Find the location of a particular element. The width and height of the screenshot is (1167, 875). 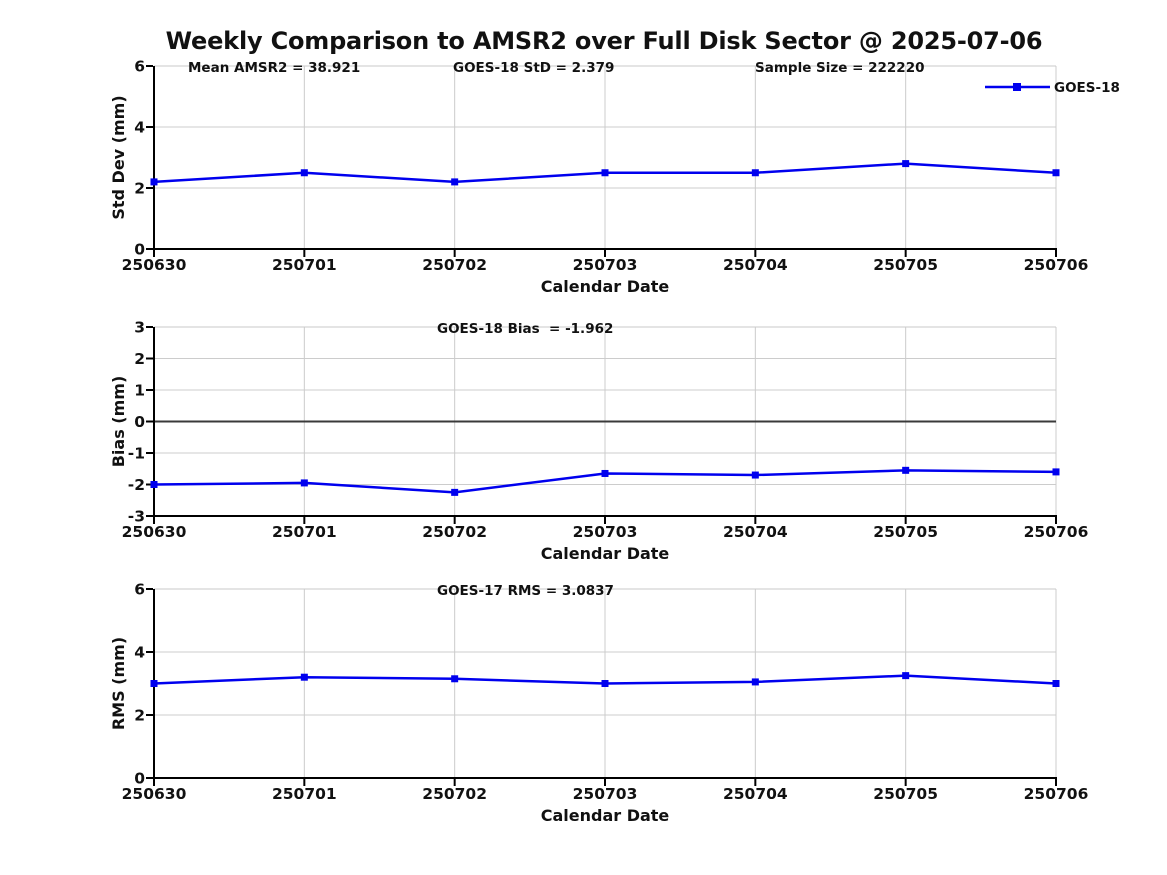

y-tick-label: -2 is located at coordinates (136, 485).